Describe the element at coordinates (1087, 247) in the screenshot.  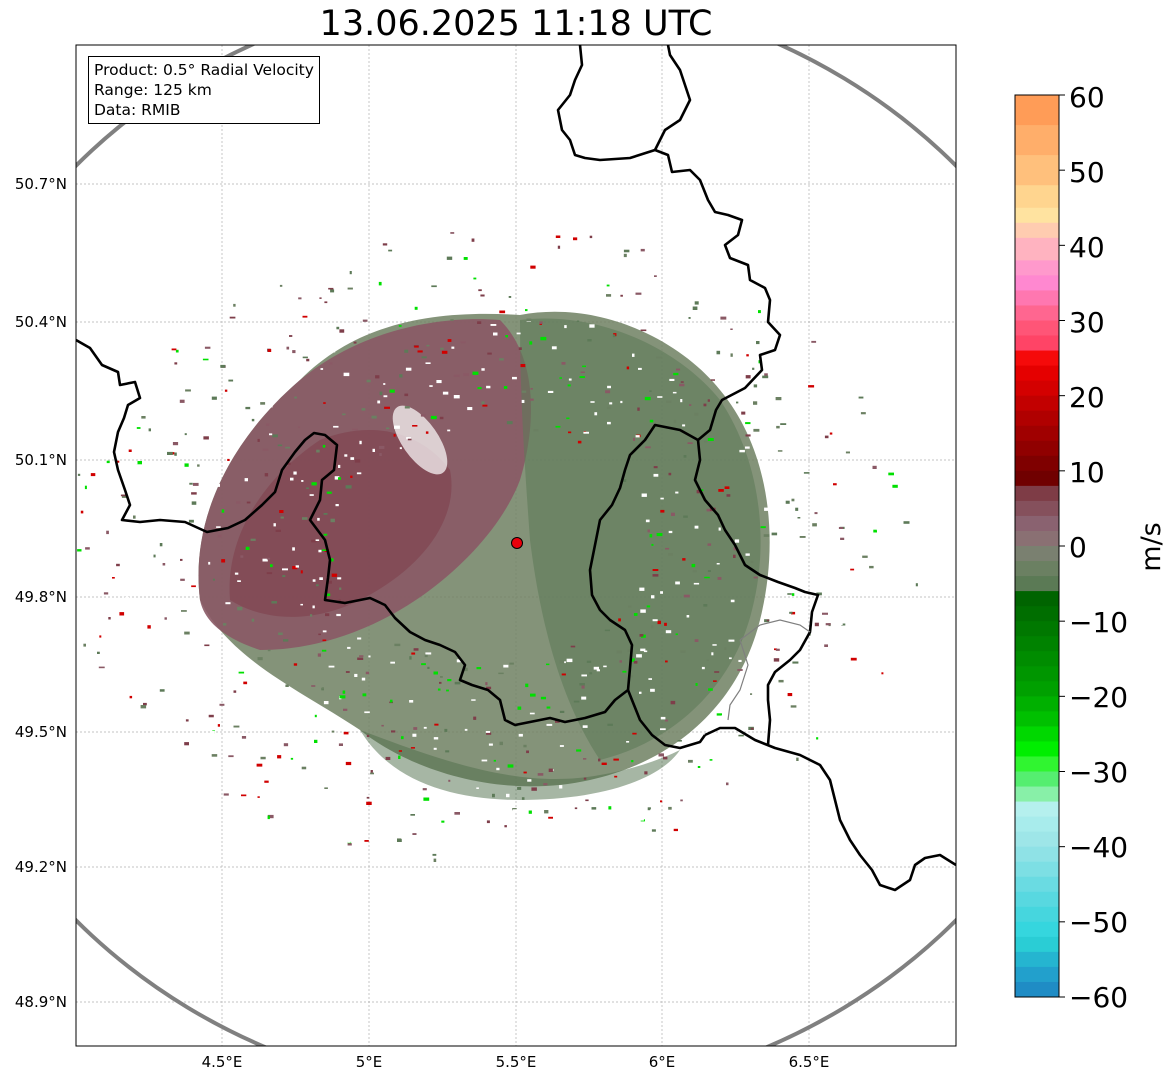
I see `colorbar-tick-label: 40` at that location.